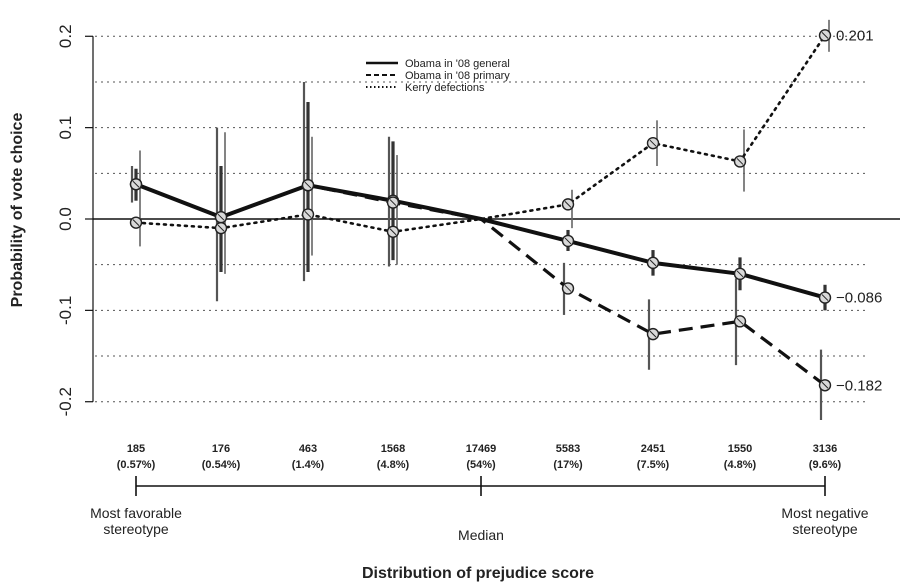 The width and height of the screenshot is (904, 583). I want to click on y-tick-label: 0.1, so click(65, 128).